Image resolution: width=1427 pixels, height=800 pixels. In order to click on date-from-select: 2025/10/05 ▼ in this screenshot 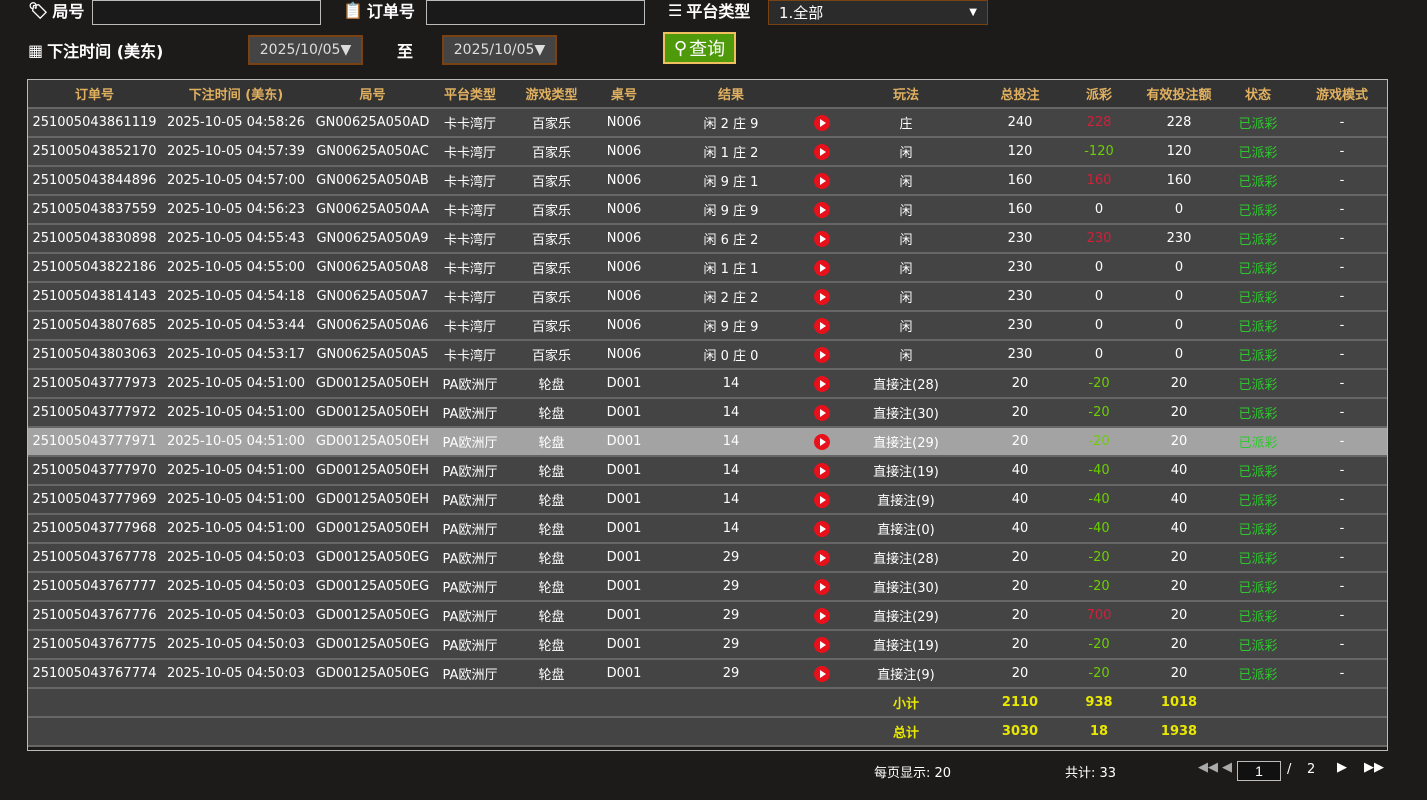, I will do `click(305, 50)`.